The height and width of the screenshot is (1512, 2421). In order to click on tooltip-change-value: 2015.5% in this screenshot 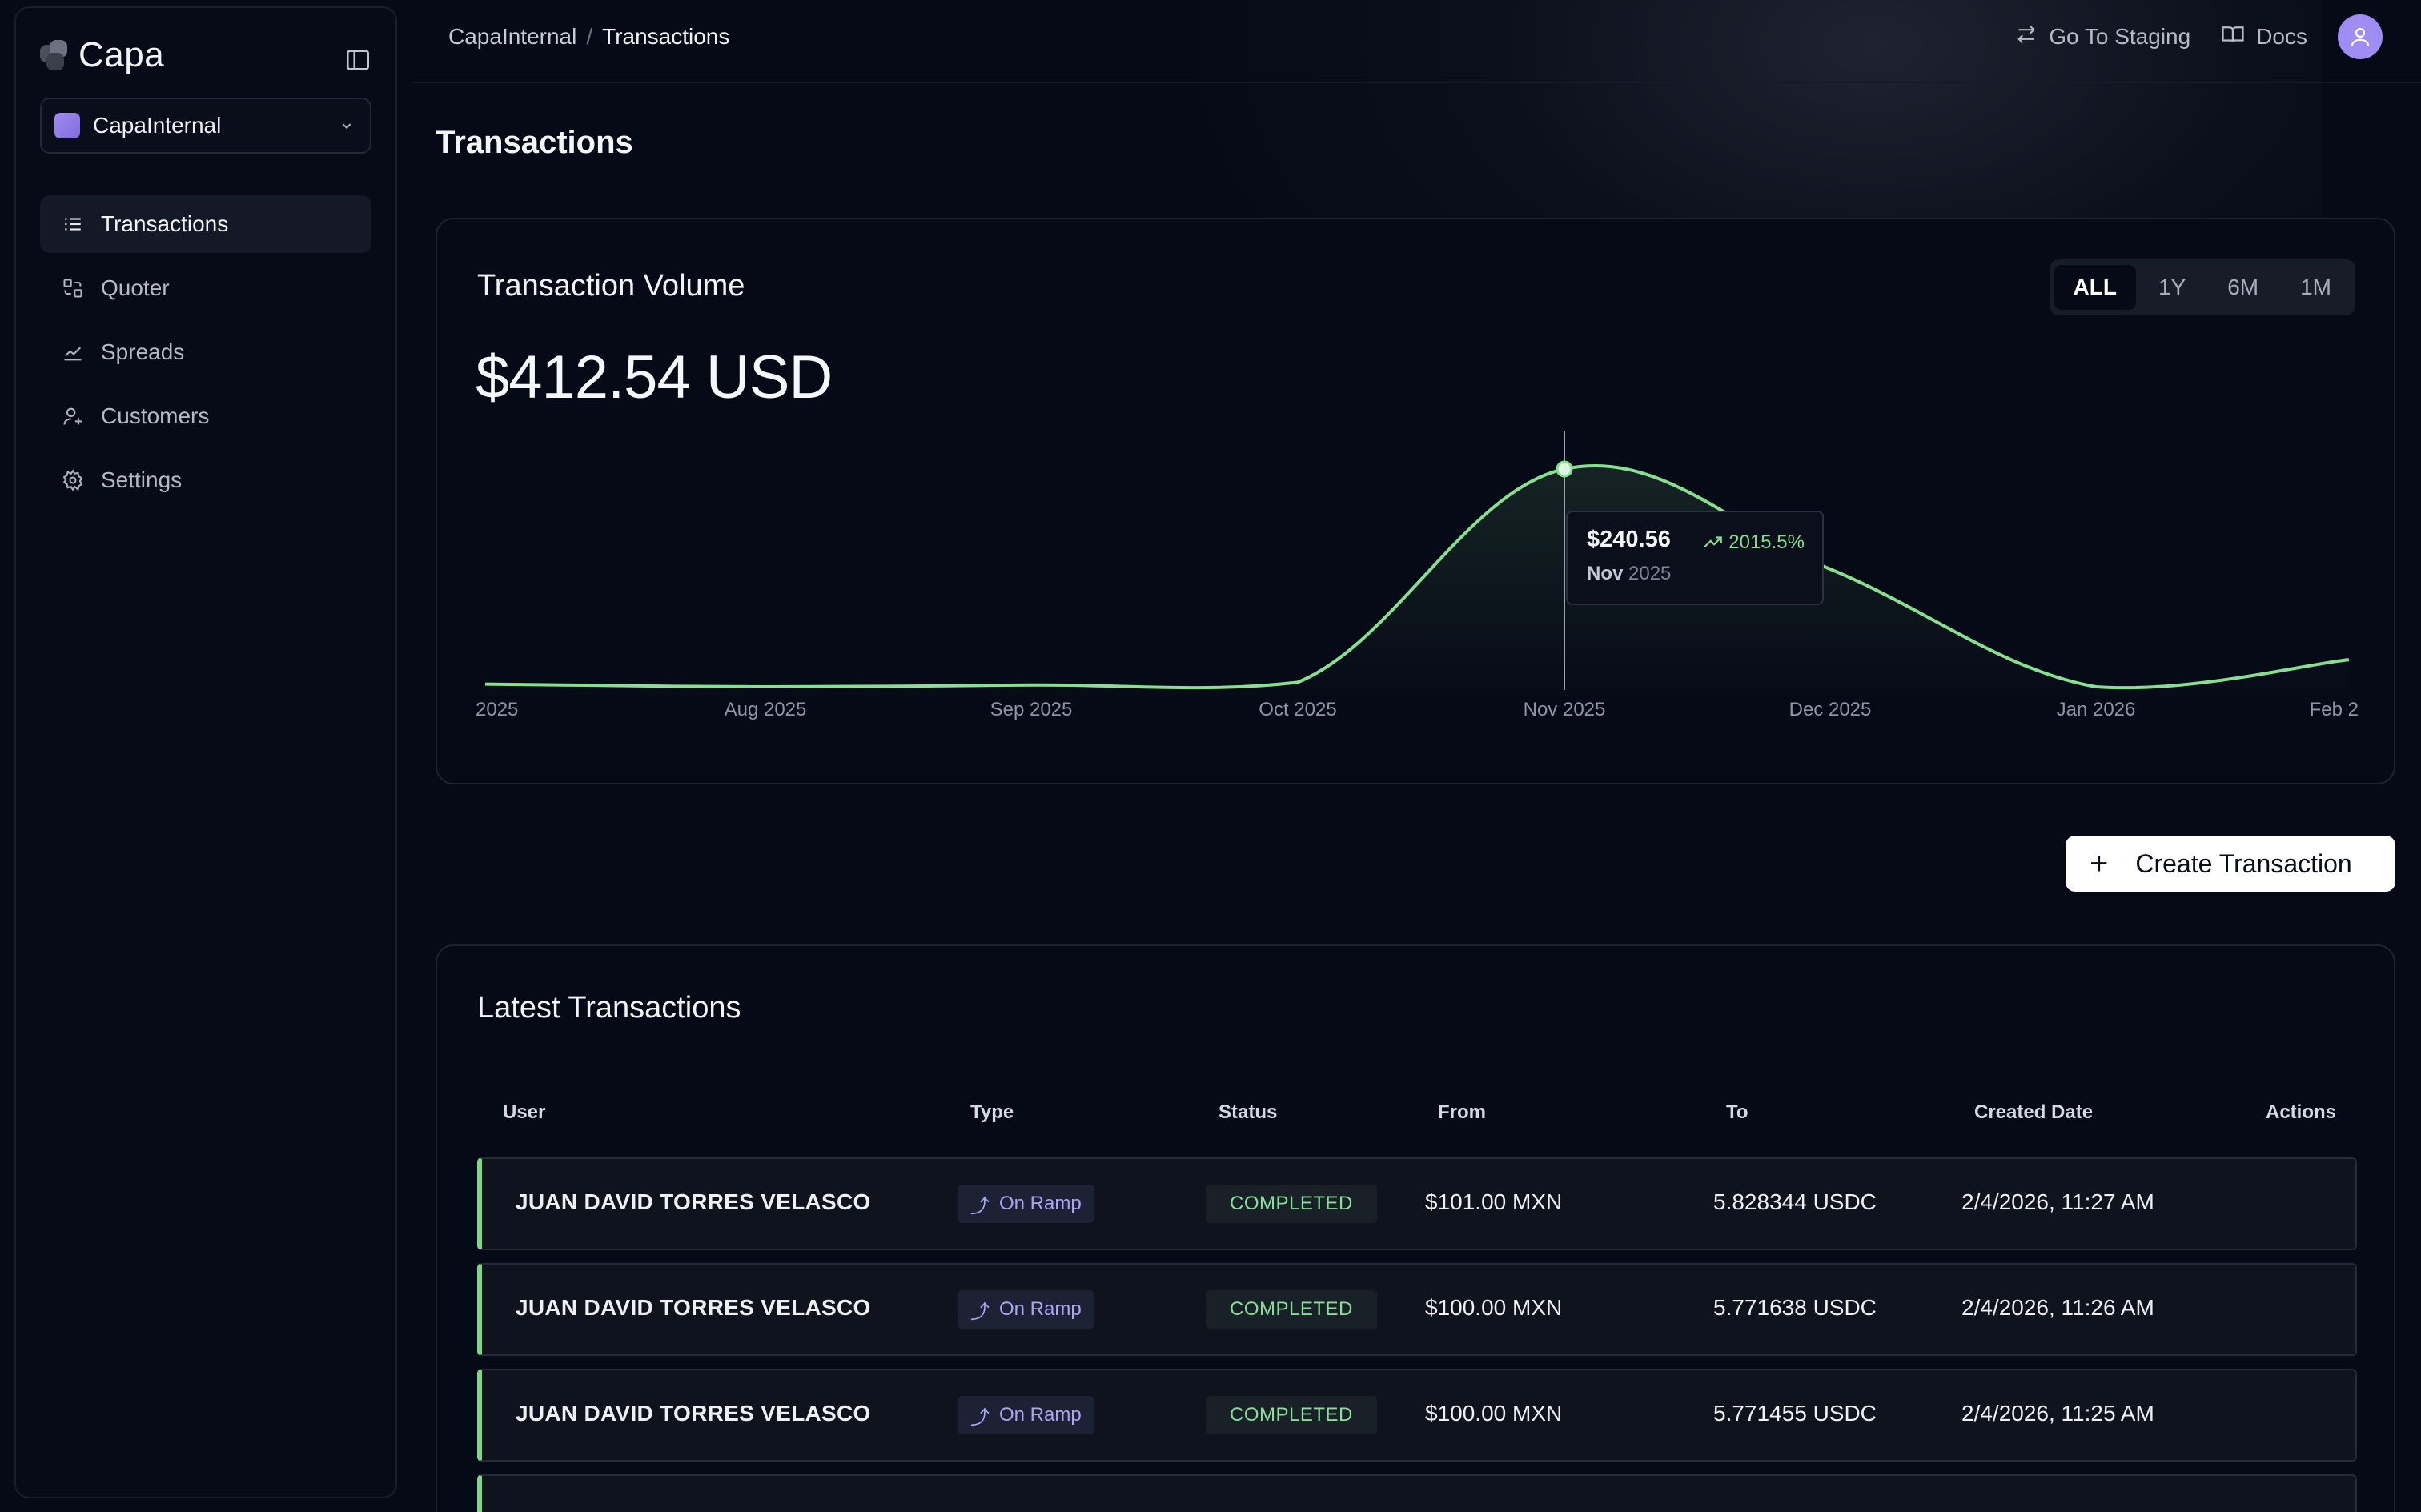, I will do `click(1767, 542)`.